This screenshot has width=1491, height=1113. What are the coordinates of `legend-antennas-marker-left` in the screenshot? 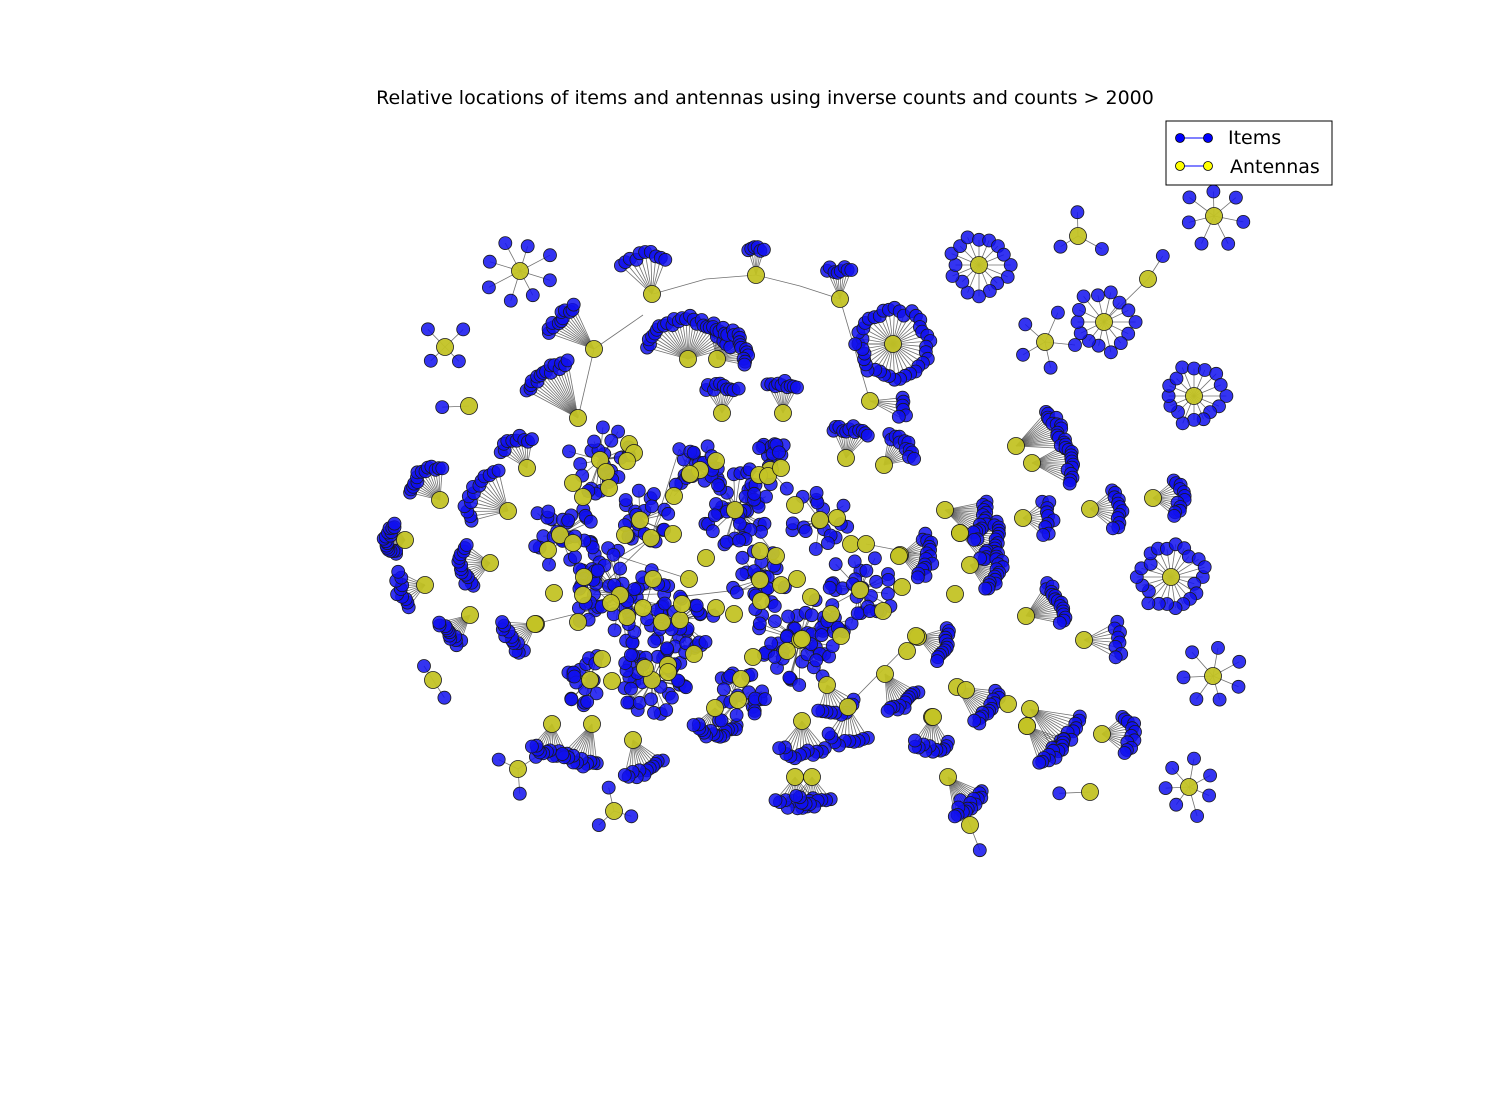 It's located at (1180, 166).